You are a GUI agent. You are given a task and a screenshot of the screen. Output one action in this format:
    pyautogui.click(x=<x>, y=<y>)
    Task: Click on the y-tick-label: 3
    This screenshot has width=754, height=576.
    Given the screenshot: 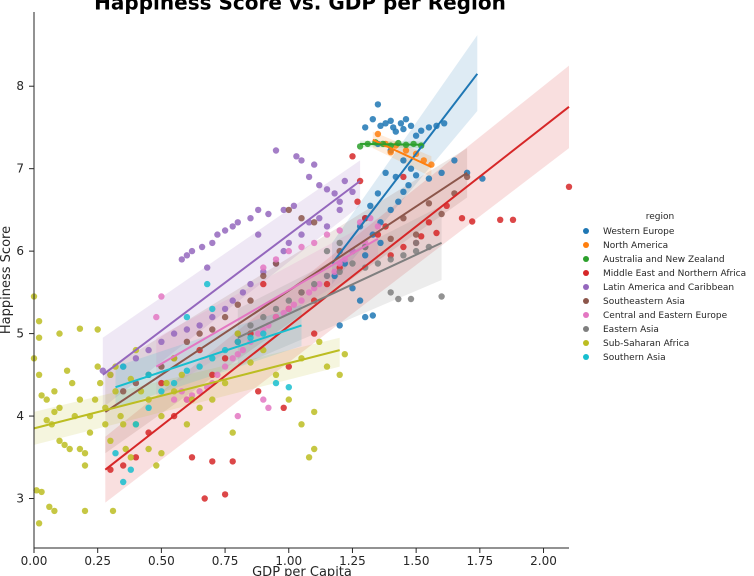 What is the action you would take?
    pyautogui.click(x=20, y=499)
    